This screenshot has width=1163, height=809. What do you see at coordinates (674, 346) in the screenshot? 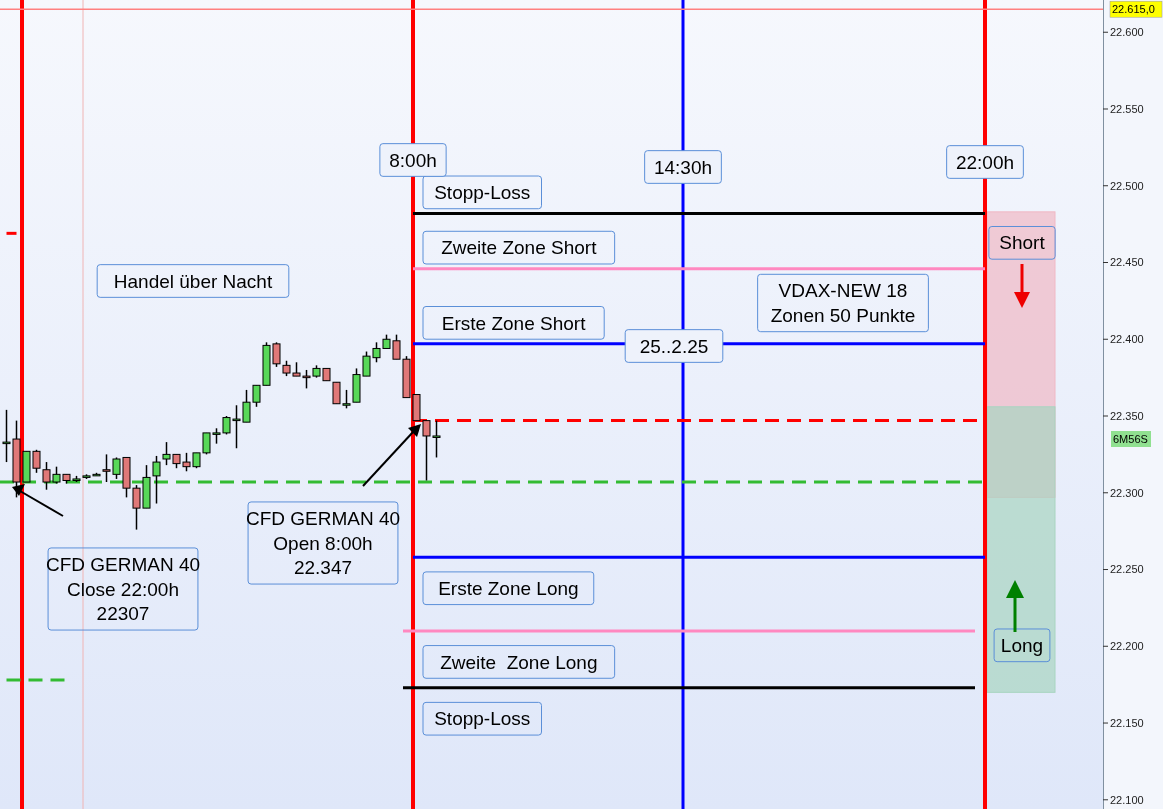
I see `annotation: 25..2.25` at bounding box center [674, 346].